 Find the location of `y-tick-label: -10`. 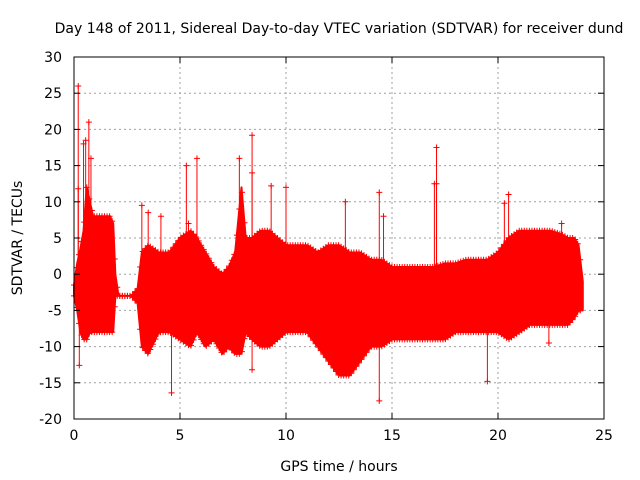

y-tick-label: -10 is located at coordinates (50, 348).